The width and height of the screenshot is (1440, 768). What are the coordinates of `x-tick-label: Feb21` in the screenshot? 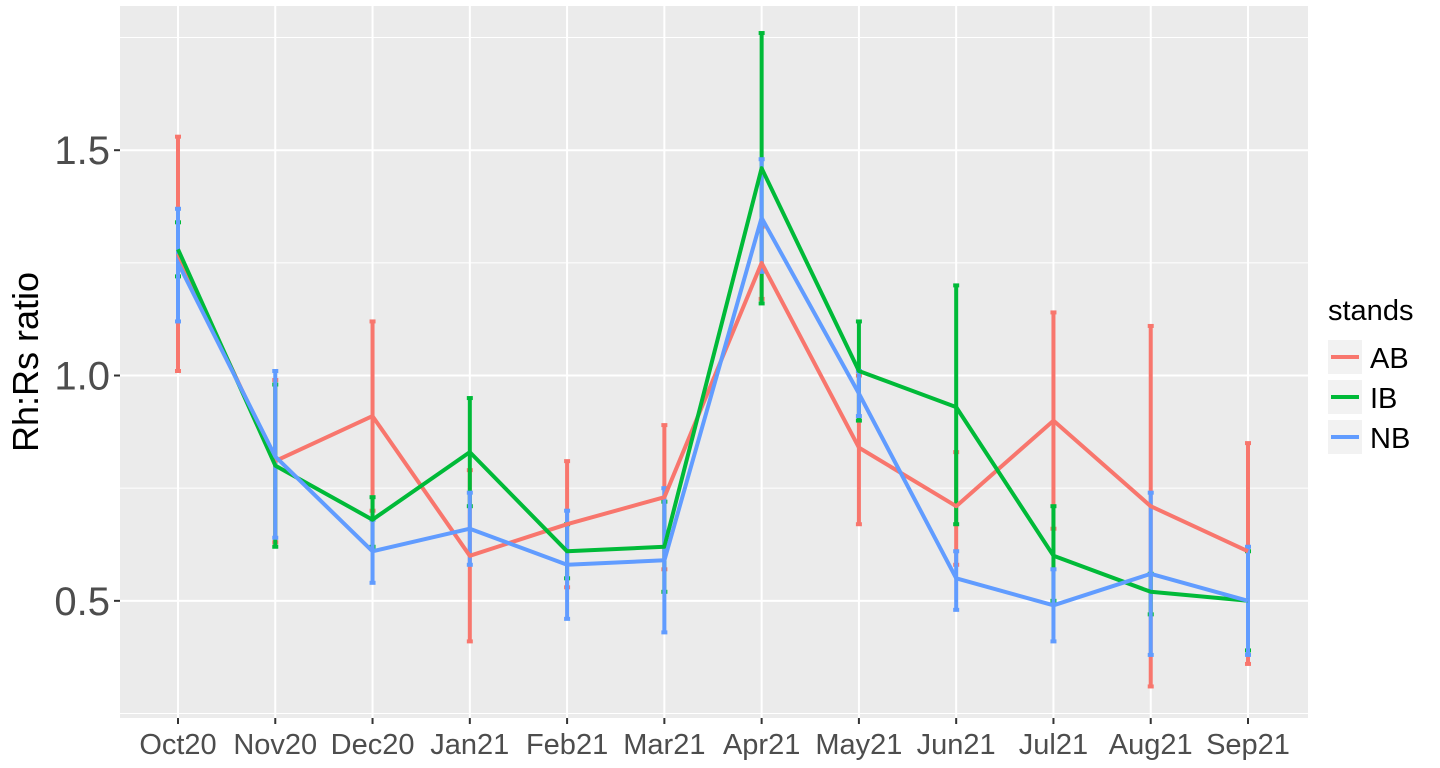 It's located at (567, 745).